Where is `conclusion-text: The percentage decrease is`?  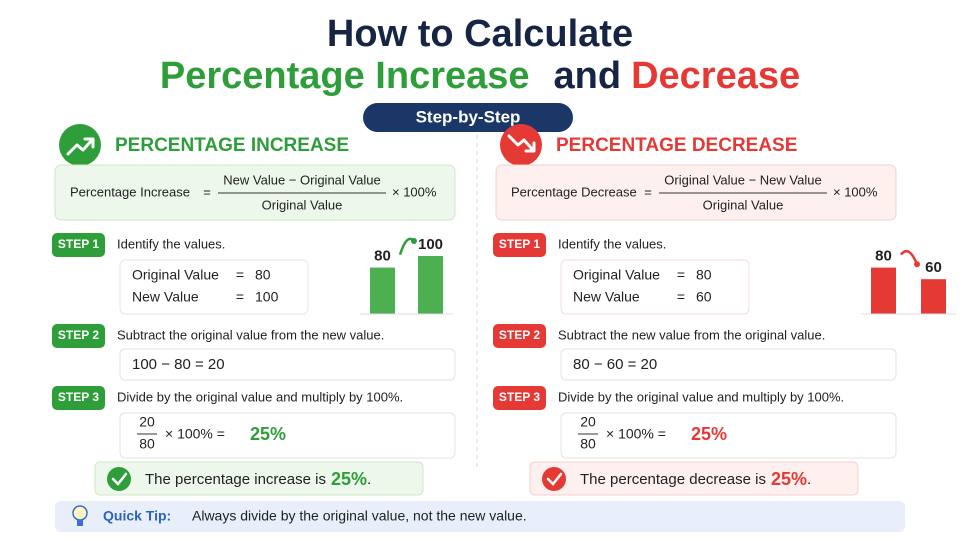
conclusion-text: The percentage decrease is is located at coordinates (673, 479).